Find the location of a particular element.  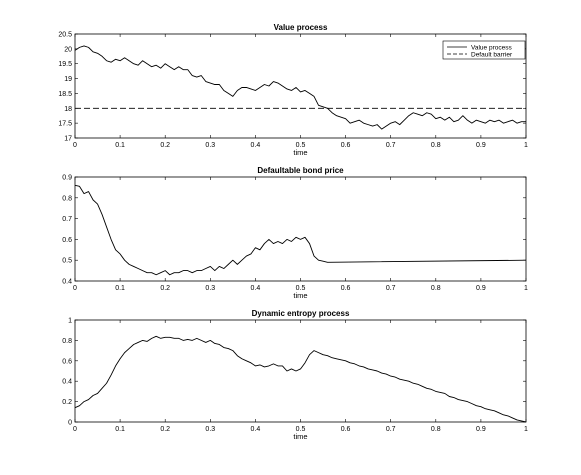

y-tick-label: 19 is located at coordinates (68, 79).